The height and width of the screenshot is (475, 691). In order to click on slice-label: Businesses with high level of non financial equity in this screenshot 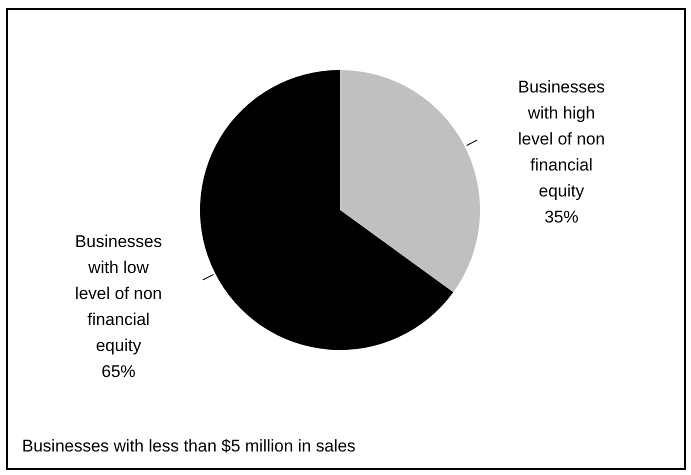, I will do `click(561, 139)`.